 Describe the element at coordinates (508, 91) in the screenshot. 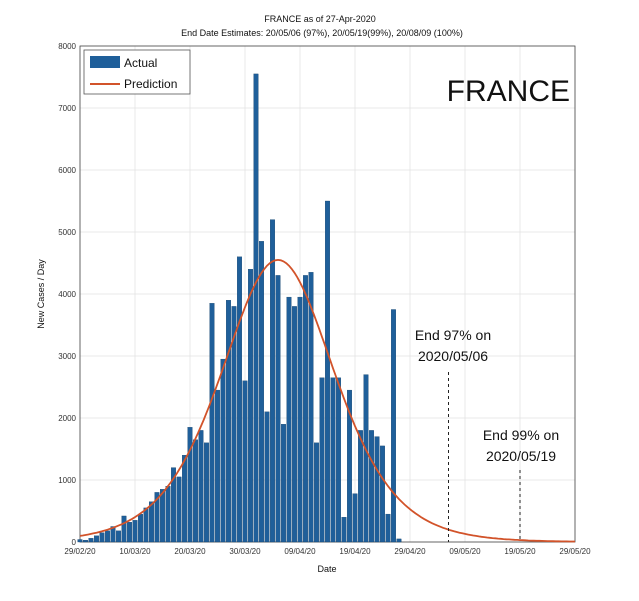

I see `country-label: FRANCE` at that location.